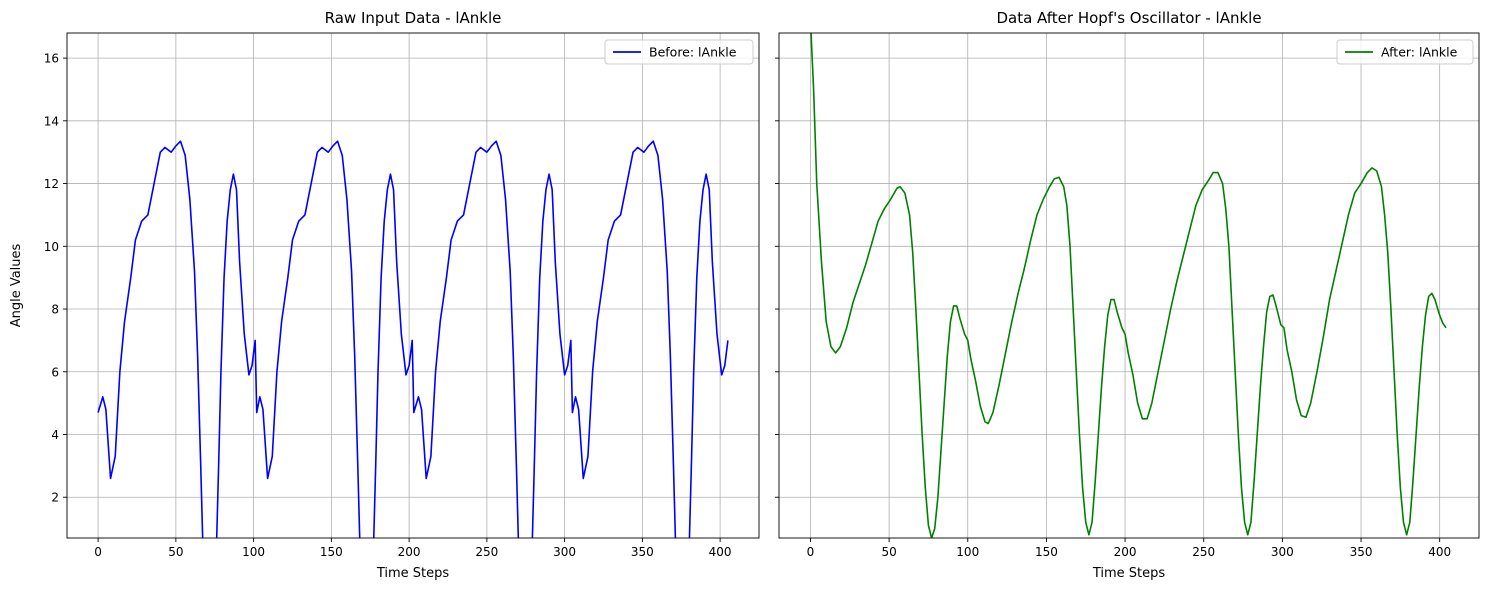 Image resolution: width=1489 pixels, height=590 pixels. What do you see at coordinates (1439, 552) in the screenshot?
I see `chart-1-x-tick-label: 400` at bounding box center [1439, 552].